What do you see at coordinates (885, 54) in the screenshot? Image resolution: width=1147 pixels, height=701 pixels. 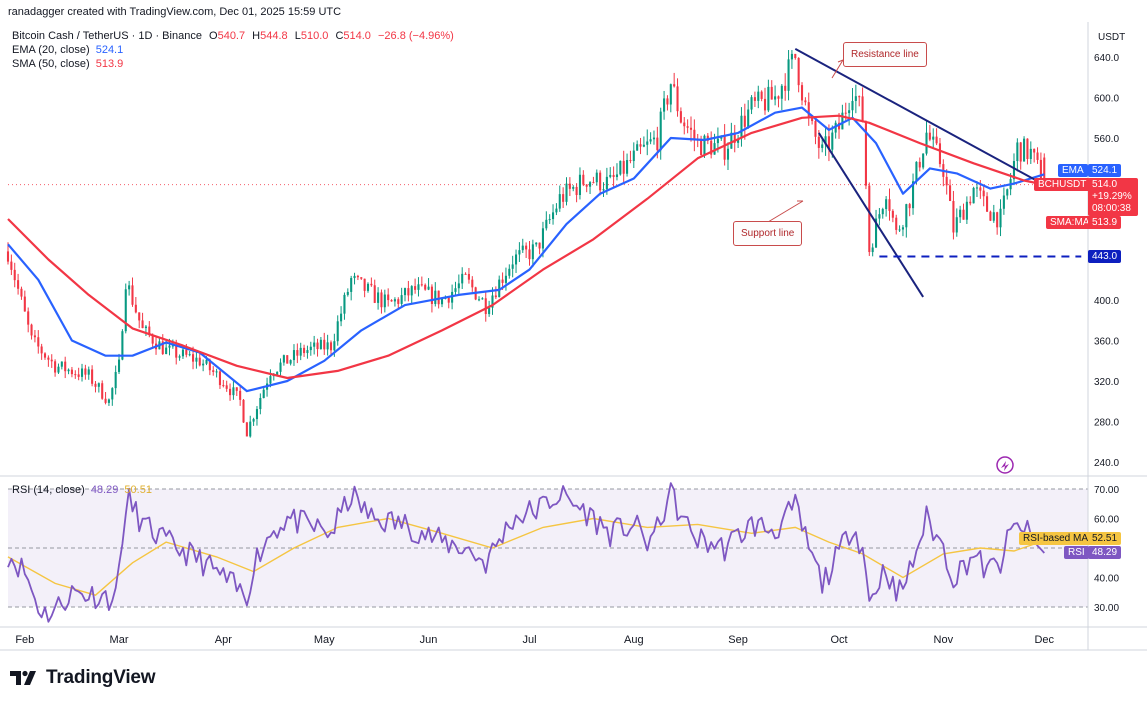 I see `resistance-annotation: Resistance line` at bounding box center [885, 54].